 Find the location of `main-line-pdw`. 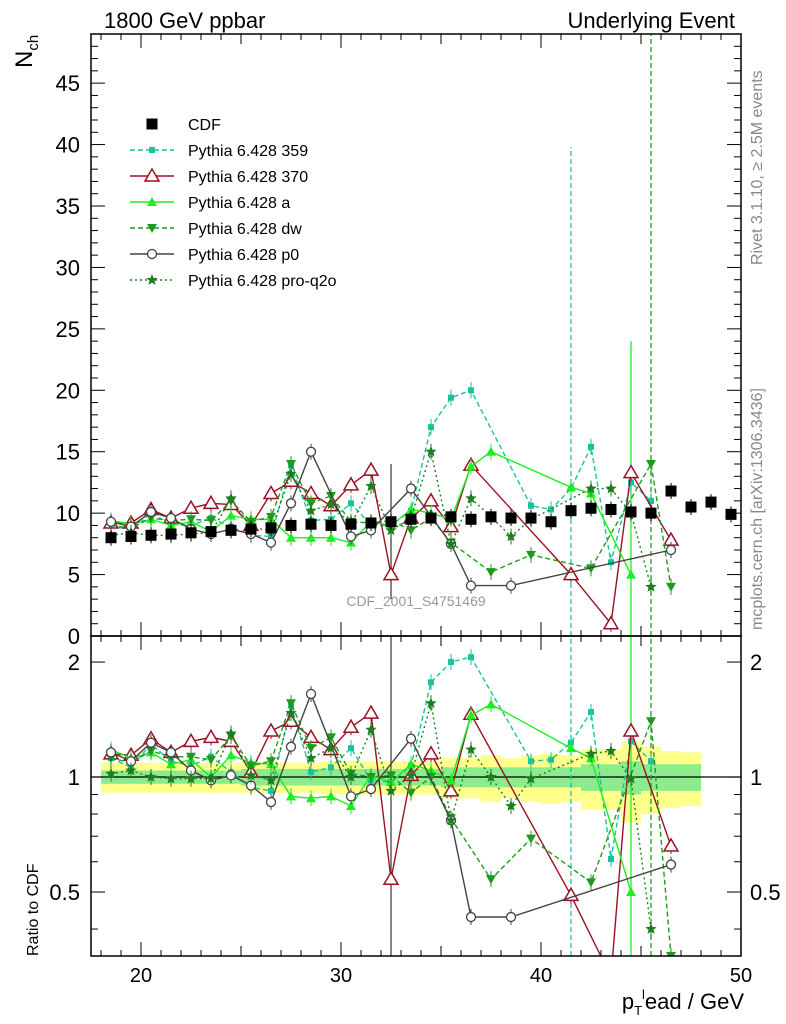

main-line-pdw is located at coordinates (391, 524).